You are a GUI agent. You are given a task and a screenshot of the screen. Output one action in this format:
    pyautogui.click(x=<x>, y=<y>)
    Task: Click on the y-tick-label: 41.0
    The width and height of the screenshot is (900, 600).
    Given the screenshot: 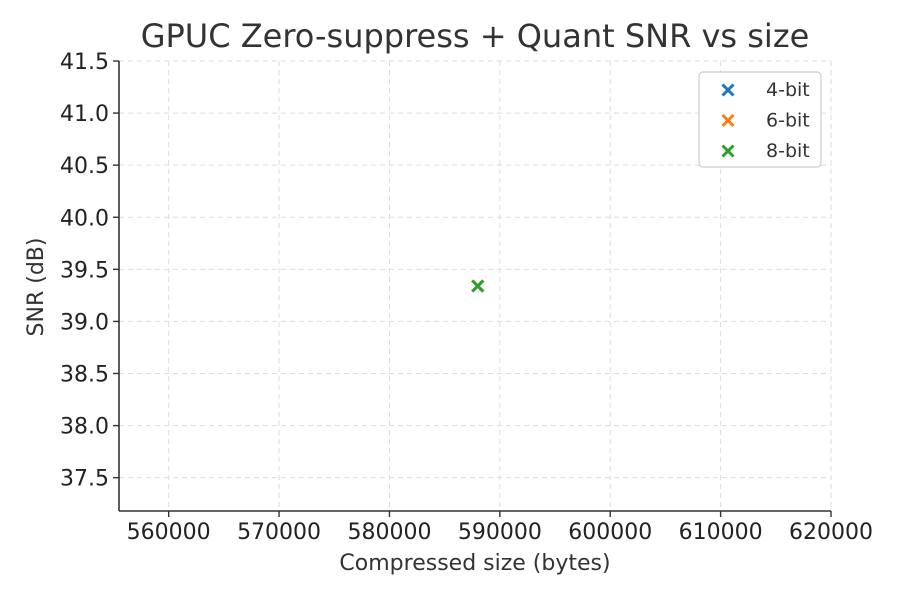 What is the action you would take?
    pyautogui.click(x=84, y=114)
    